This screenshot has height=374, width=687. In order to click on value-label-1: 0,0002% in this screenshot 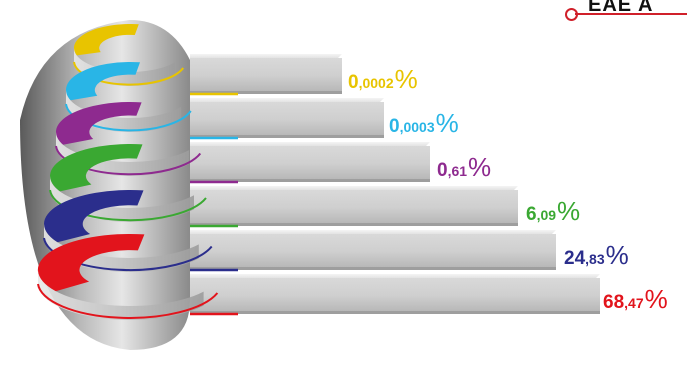, I will do `click(383, 79)`.